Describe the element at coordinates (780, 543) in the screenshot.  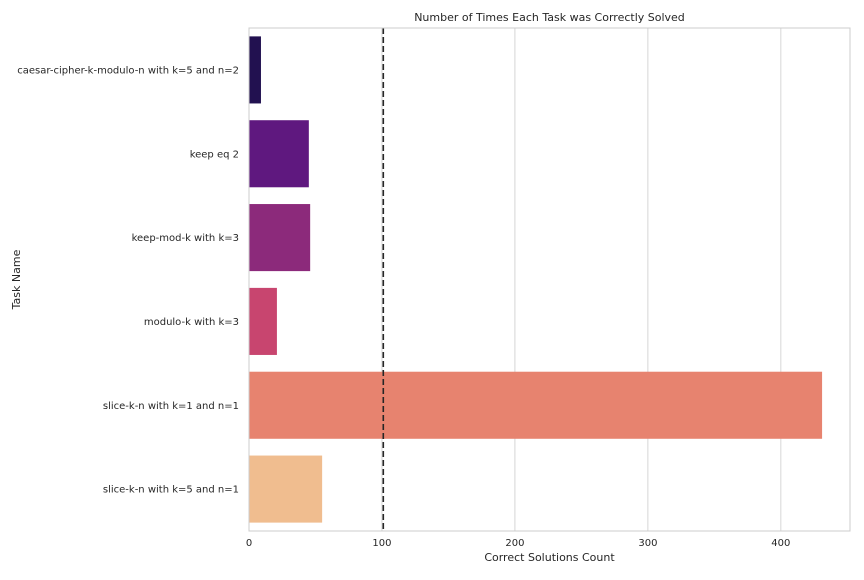
I see `x-tick-label: 400` at that location.